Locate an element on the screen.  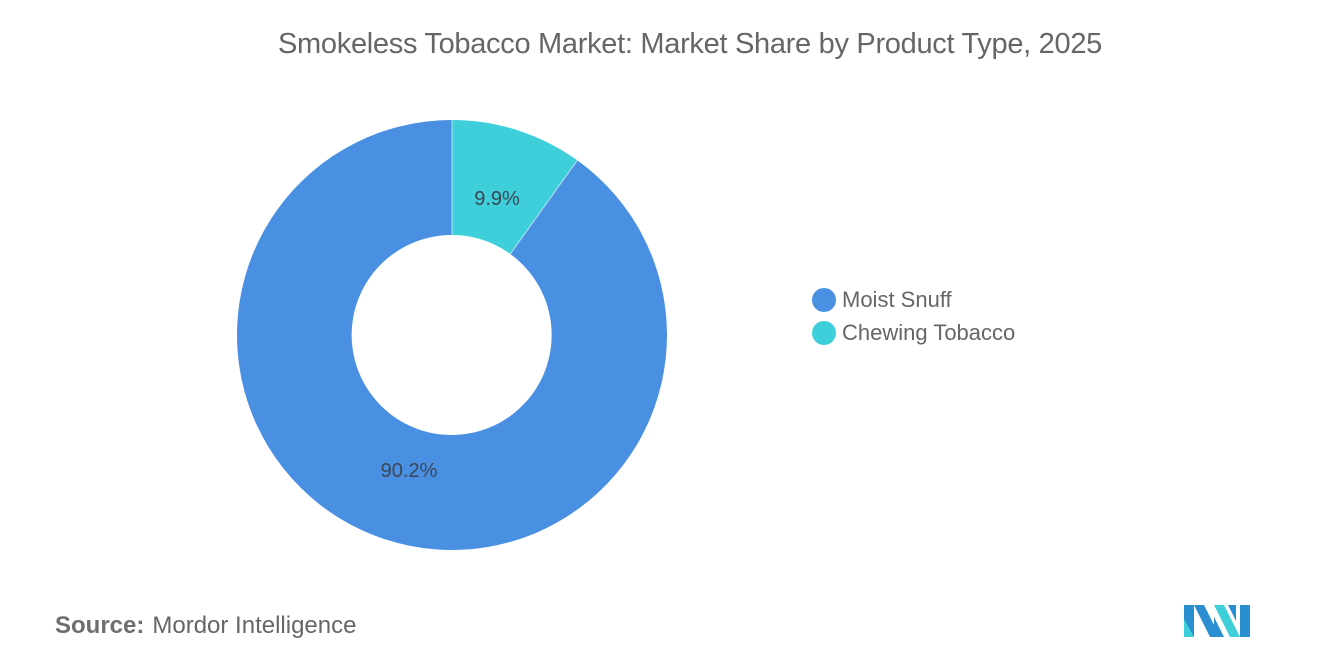
legend-item-chewing-tobacco: Chewing Tobacco is located at coordinates (913, 332).